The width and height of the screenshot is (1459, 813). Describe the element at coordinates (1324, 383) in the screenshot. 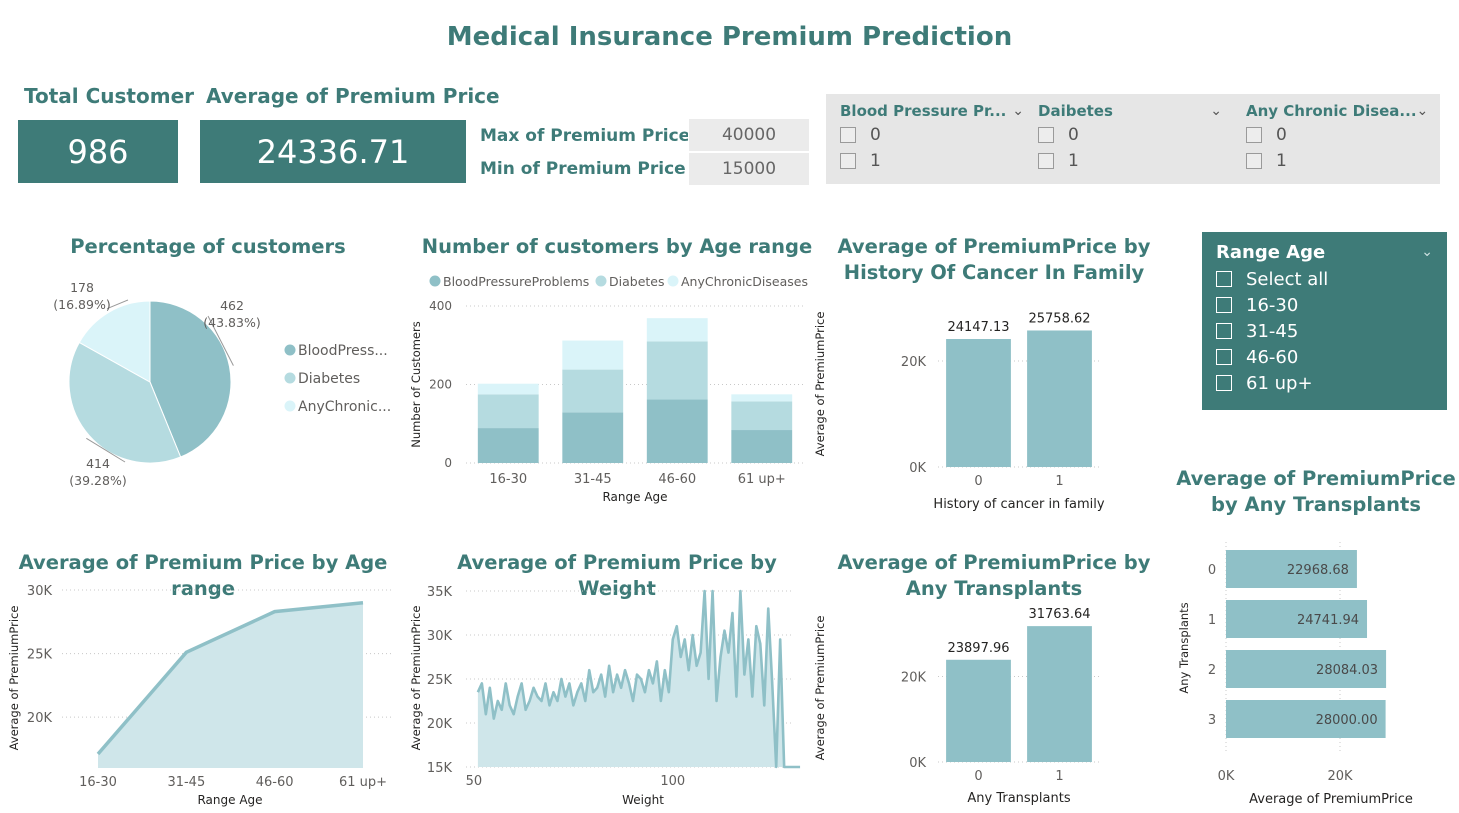

I see `range-option: 61 up+` at that location.